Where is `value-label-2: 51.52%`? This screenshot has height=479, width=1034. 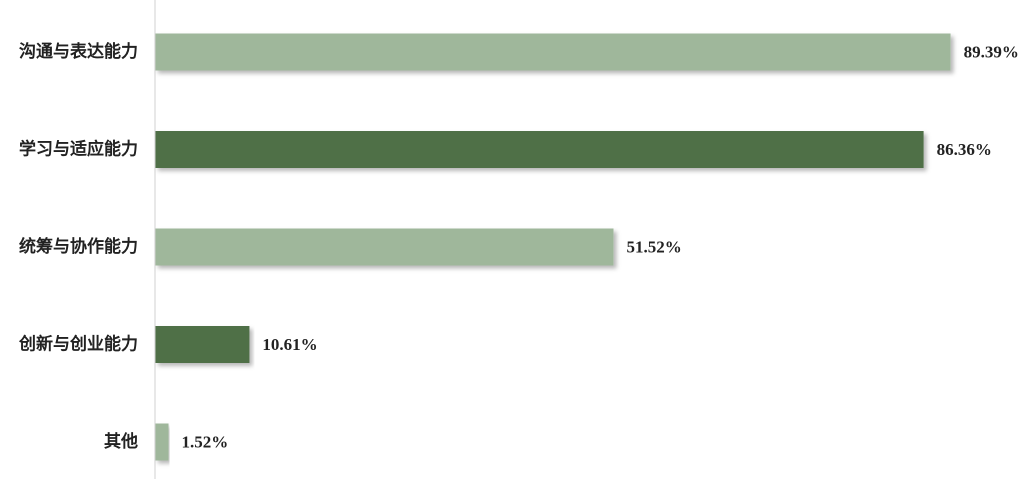 value-label-2: 51.52% is located at coordinates (654, 247).